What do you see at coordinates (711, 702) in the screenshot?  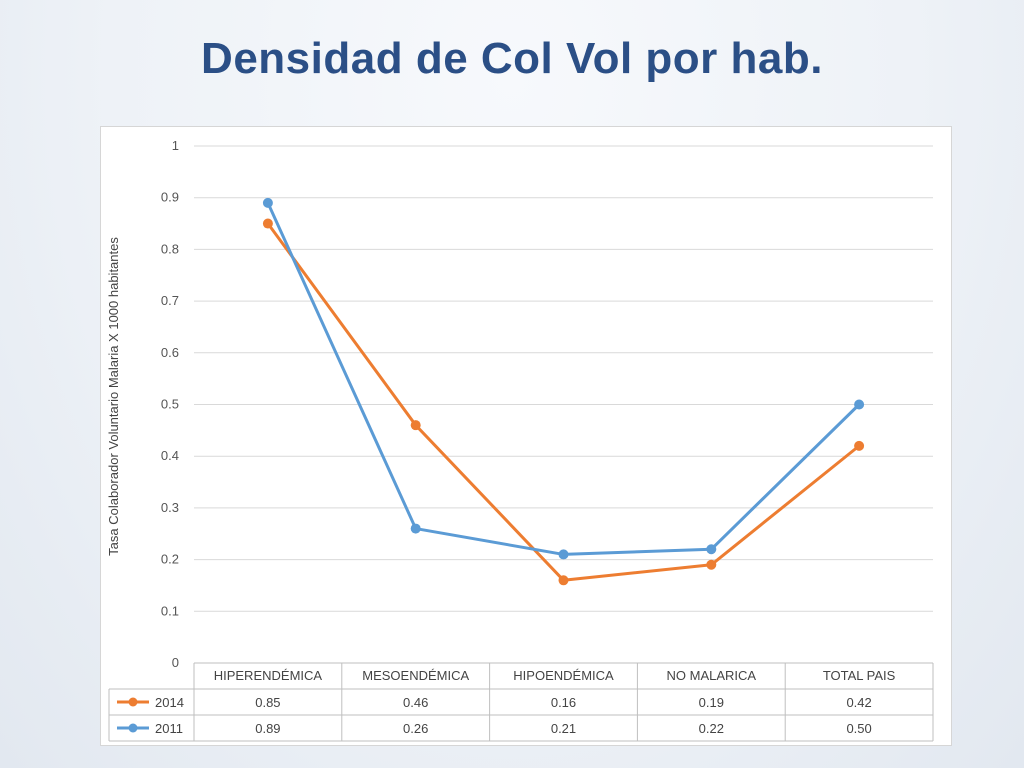 I see `data-table-value: 0.19` at bounding box center [711, 702].